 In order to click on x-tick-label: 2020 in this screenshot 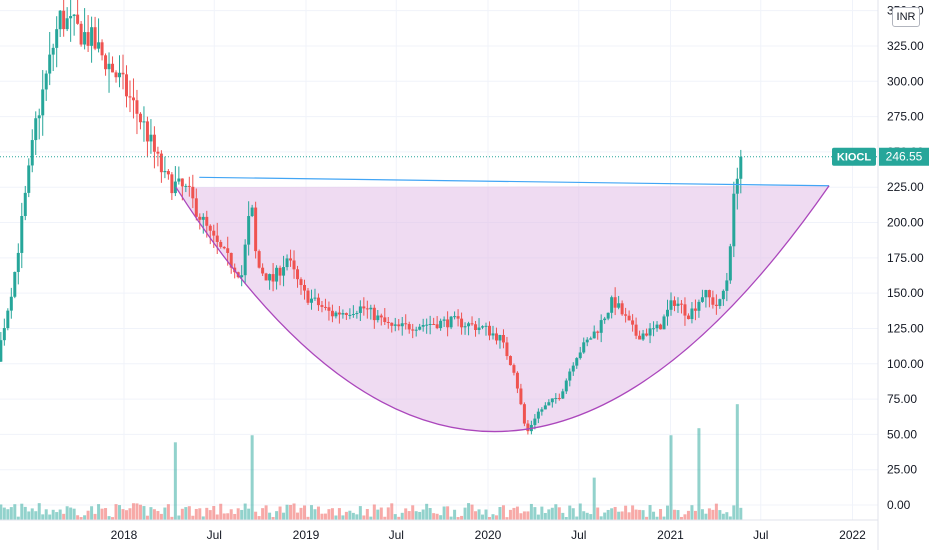, I will do `click(488, 535)`.